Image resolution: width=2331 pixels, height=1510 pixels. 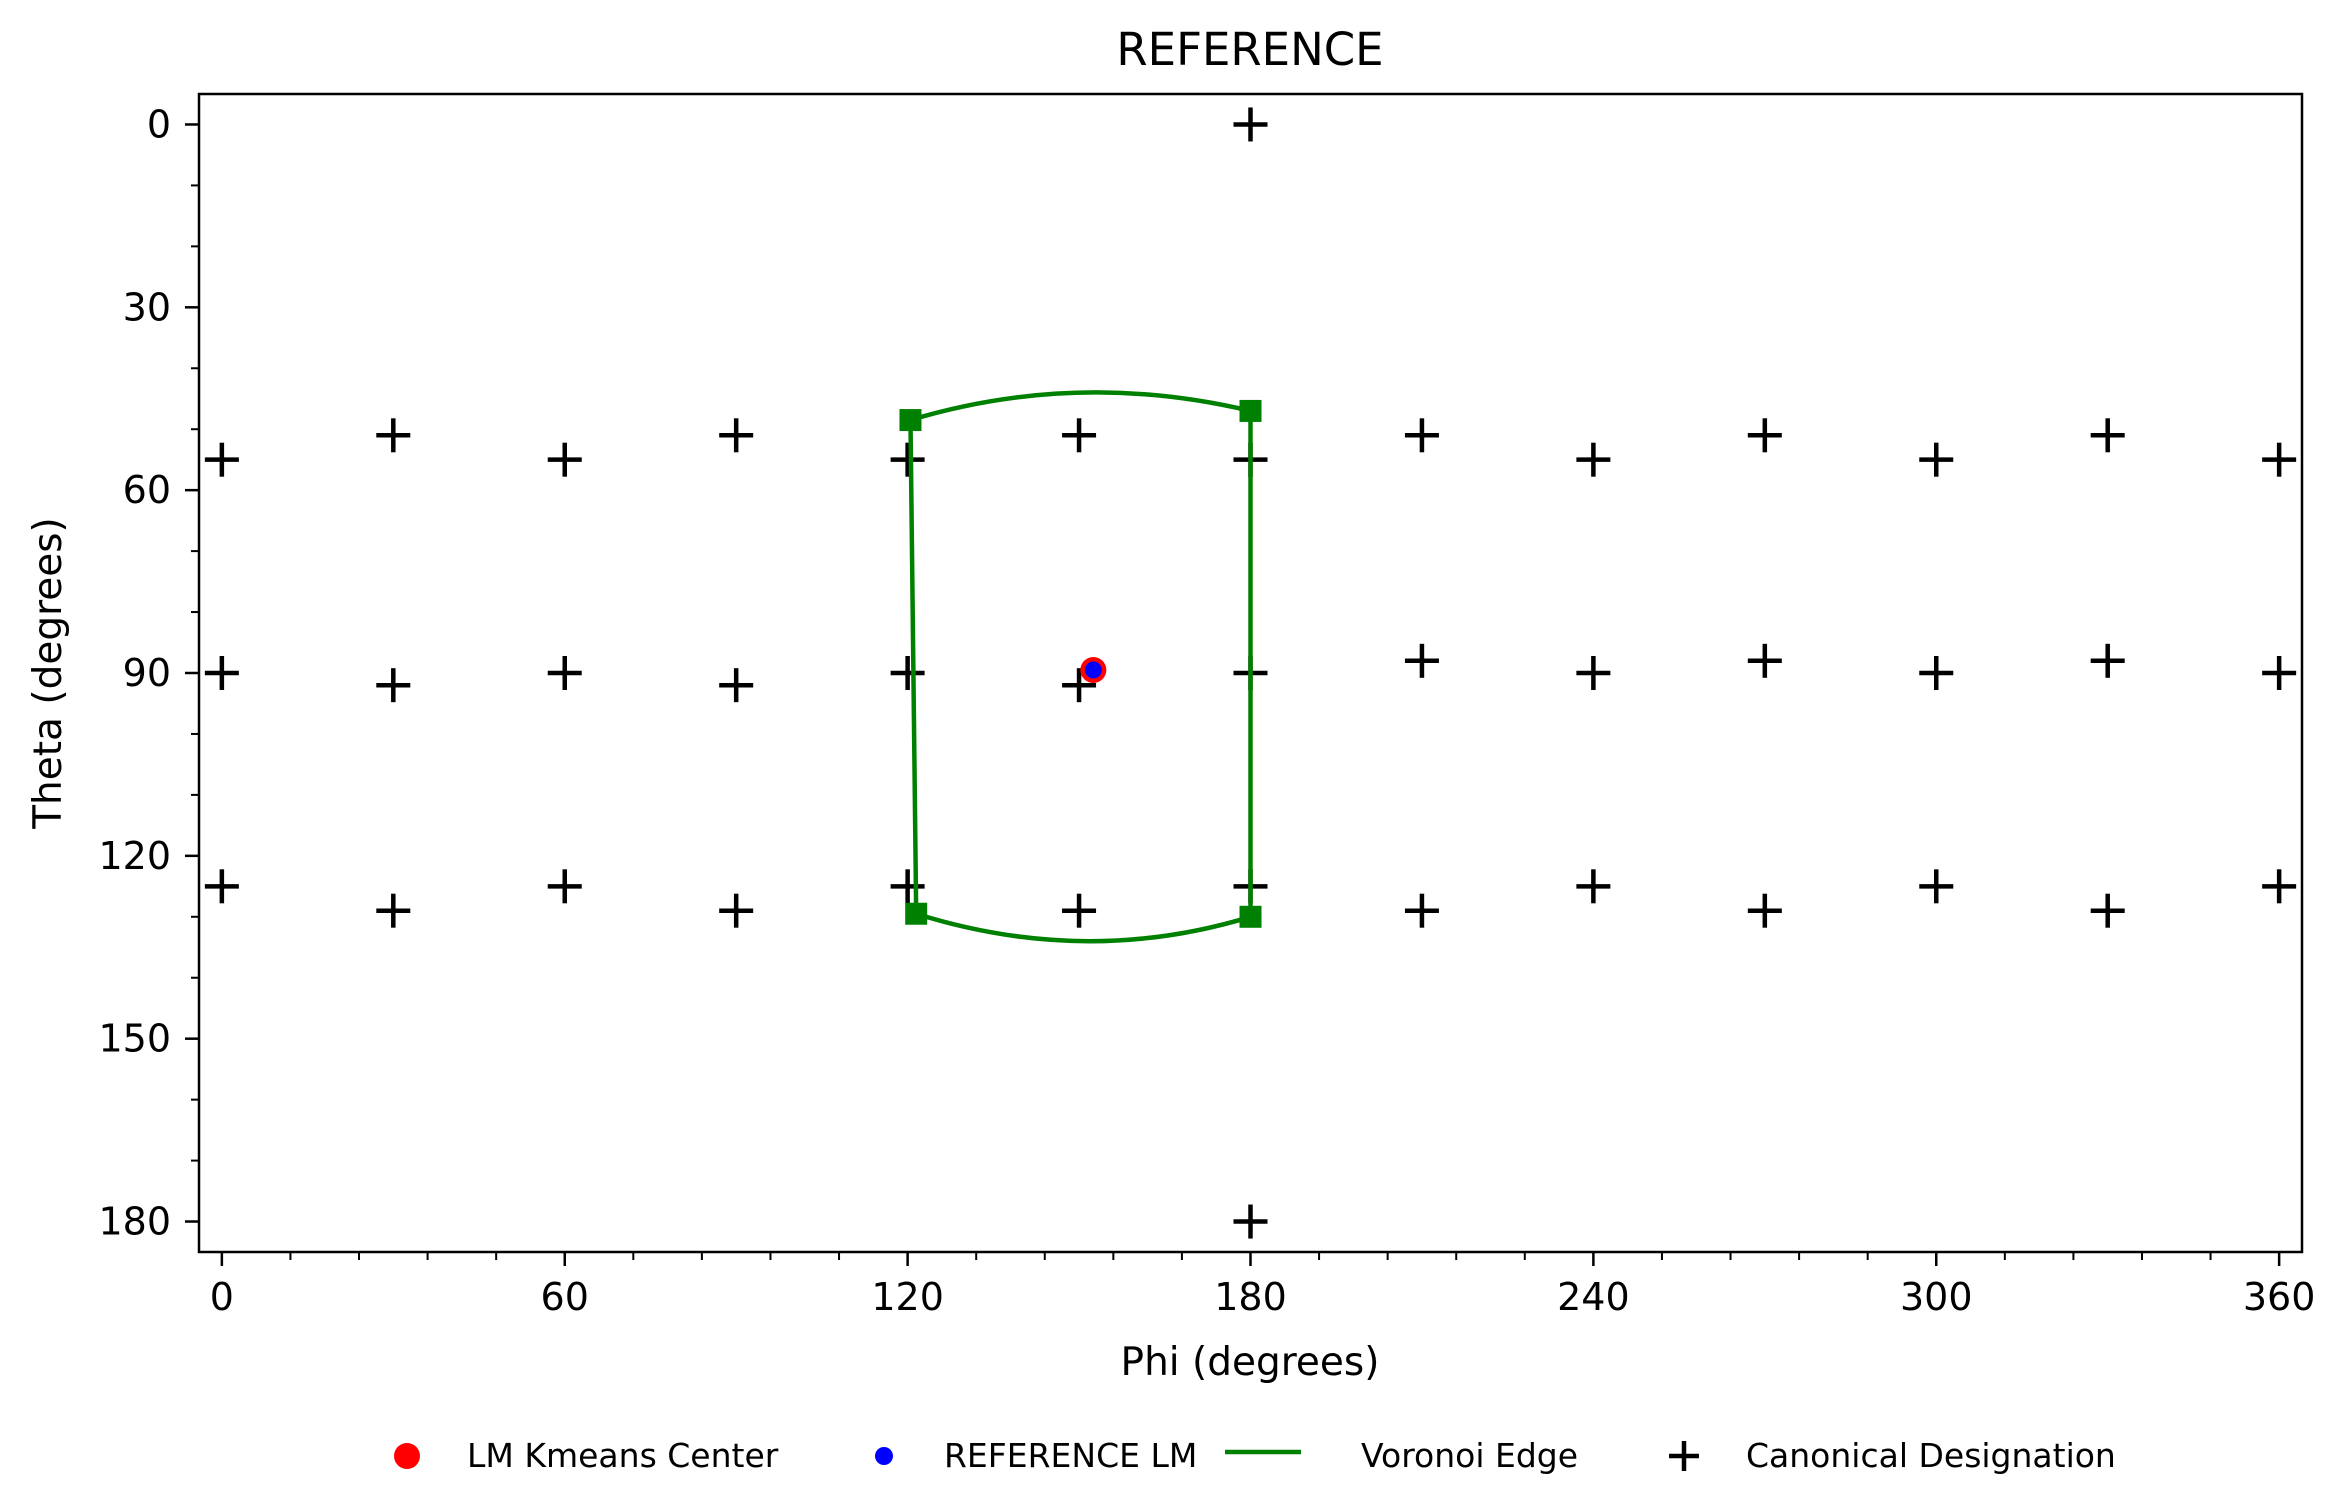 What do you see at coordinates (1249, 49) in the screenshot?
I see `chart-title: REFERENCE` at bounding box center [1249, 49].